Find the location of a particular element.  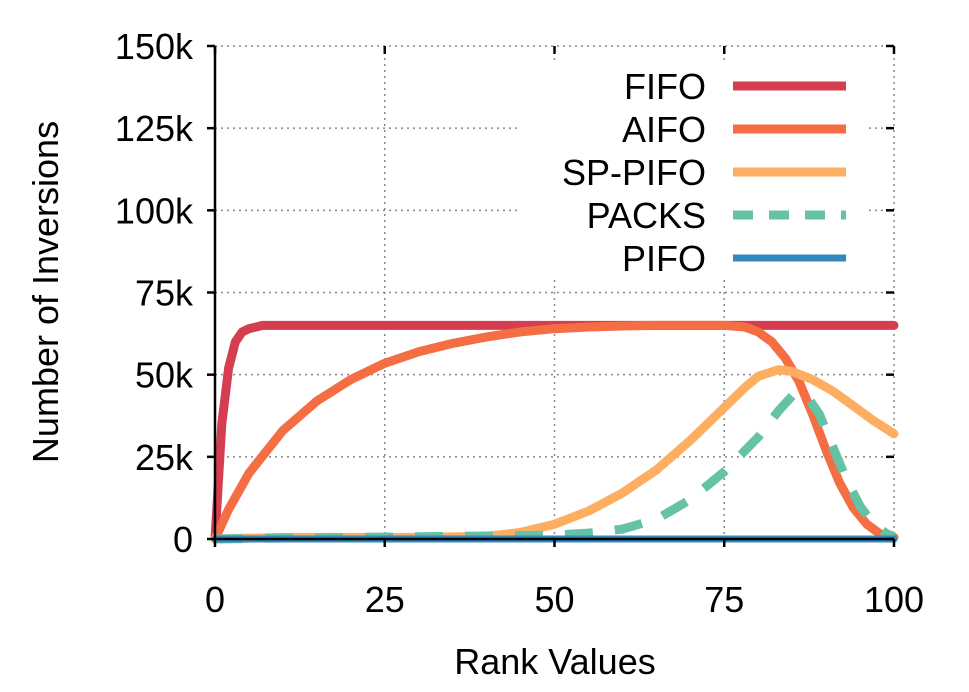

legend-label-sp-pifo: SP-PIFO is located at coordinates (634, 172).